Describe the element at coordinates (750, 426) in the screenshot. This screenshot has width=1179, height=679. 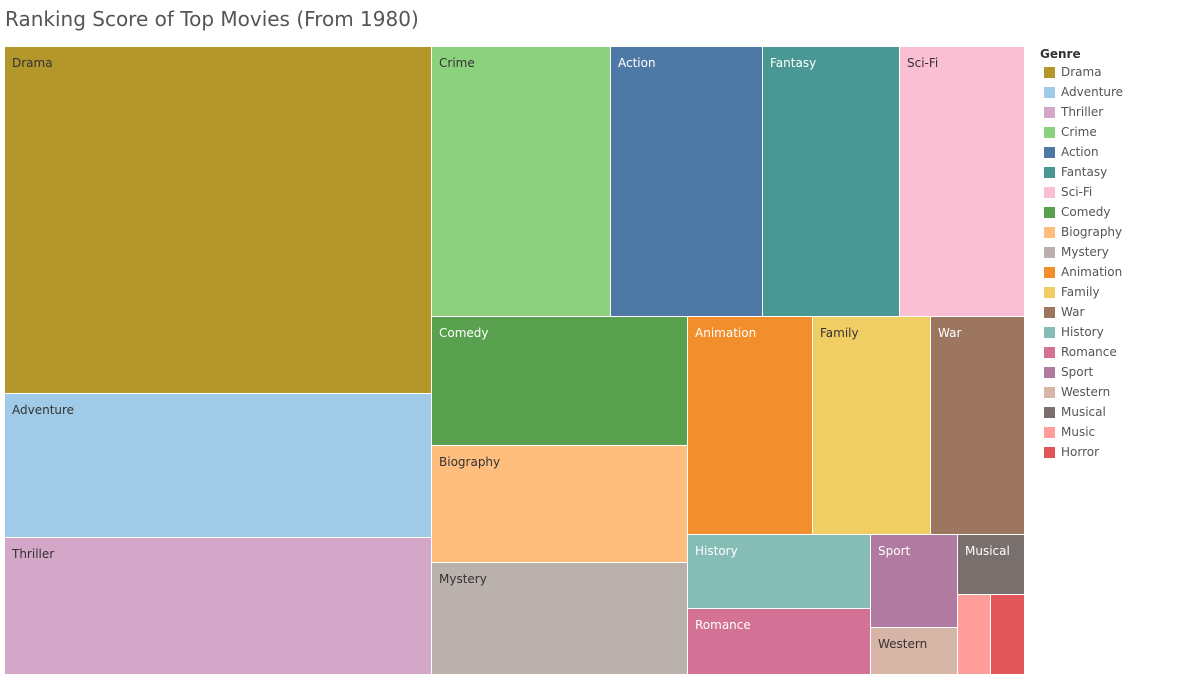
I see `treemap-cell-animation: Animation` at that location.